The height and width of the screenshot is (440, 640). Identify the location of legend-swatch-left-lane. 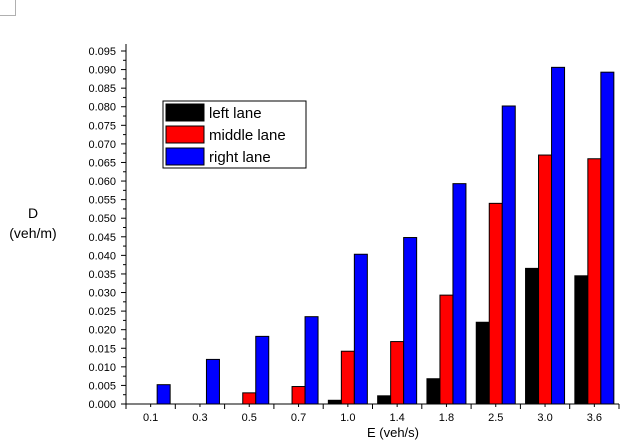
(185, 112).